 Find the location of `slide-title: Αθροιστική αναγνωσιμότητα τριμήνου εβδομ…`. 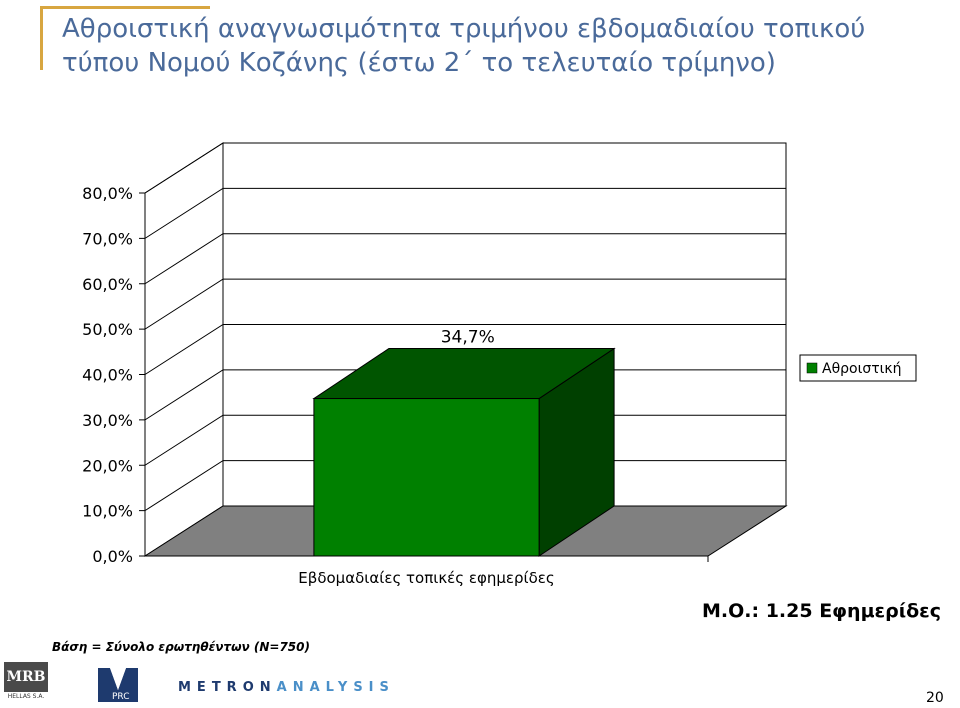

slide-title: Αθροιστική αναγνωσιμότητα τριμήνου εβδομ… is located at coordinates (464, 46).